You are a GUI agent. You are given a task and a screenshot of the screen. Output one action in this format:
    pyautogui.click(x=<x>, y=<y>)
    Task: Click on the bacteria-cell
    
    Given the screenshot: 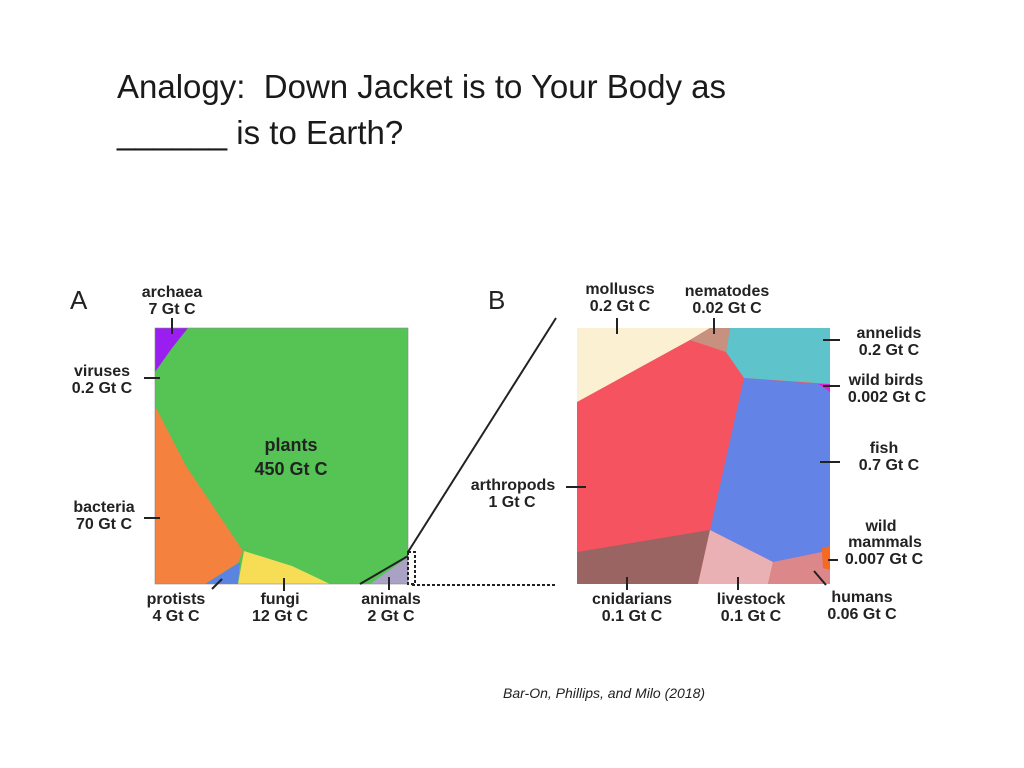 What is the action you would take?
    pyautogui.click(x=199, y=495)
    